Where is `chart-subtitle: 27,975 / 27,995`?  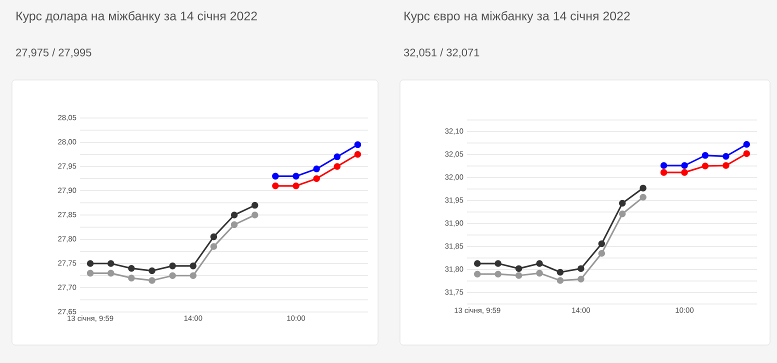
chart-subtitle: 27,975 / 27,995 is located at coordinates (54, 53).